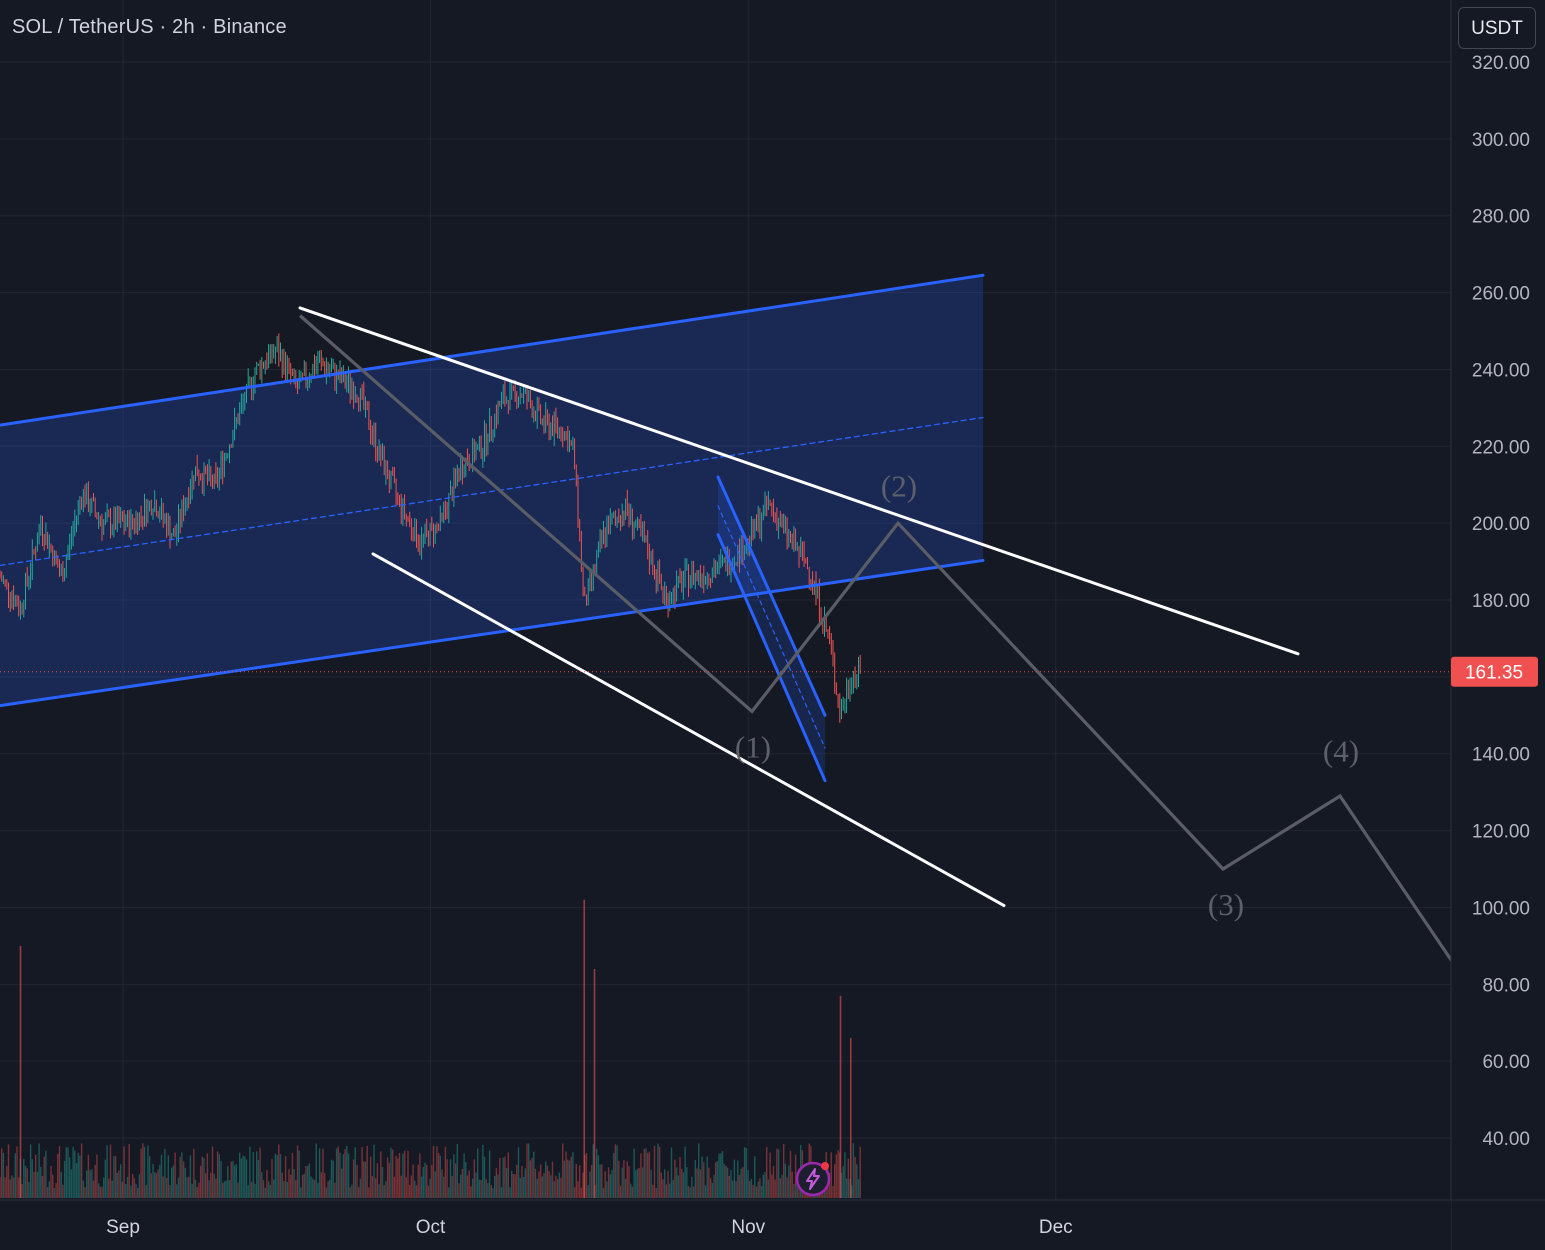  Describe the element at coordinates (1506, 985) in the screenshot. I see `price-tick-label: 80.00` at that location.